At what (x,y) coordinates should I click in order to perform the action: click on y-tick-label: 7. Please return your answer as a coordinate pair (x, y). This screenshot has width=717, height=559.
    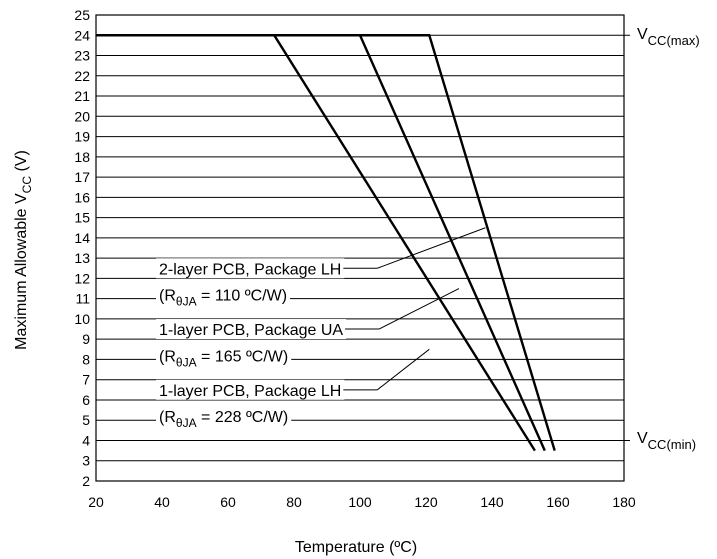
    Looking at the image, I should click on (86, 380).